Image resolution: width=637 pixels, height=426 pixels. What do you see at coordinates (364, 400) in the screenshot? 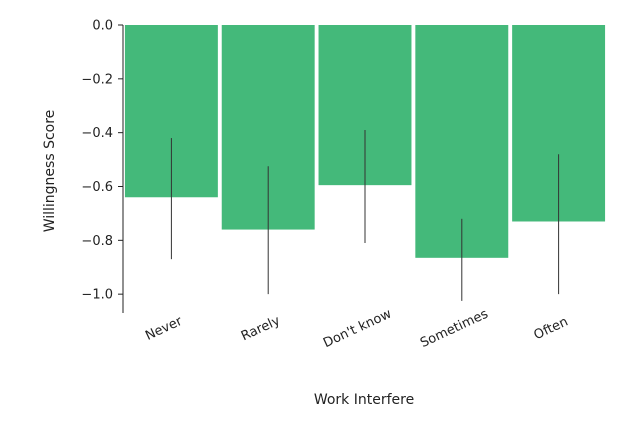
I see `x-axis-label: Work Interfere` at bounding box center [364, 400].